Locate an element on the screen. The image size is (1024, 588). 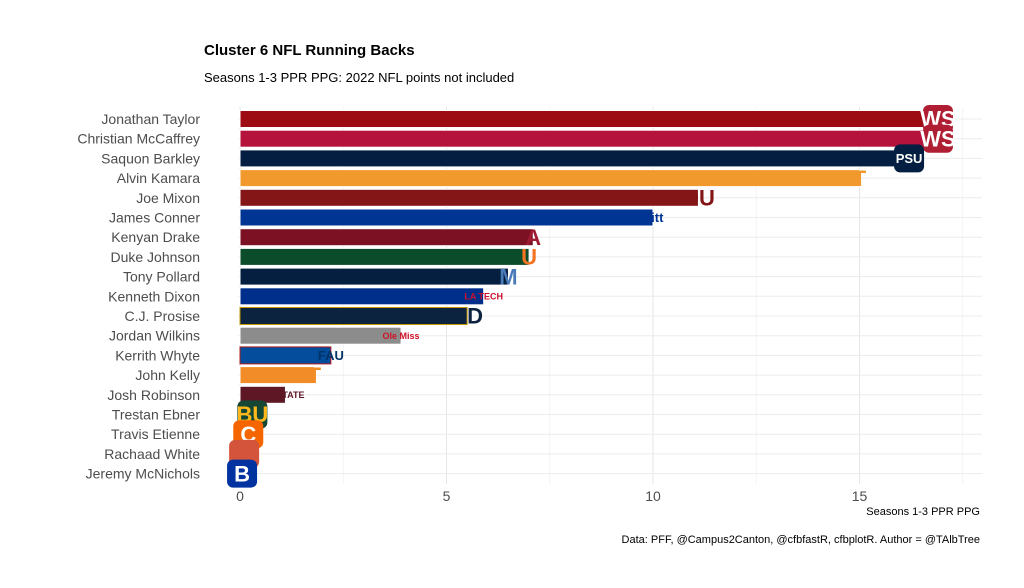
bar-c-j-prosise is located at coordinates (353, 316).